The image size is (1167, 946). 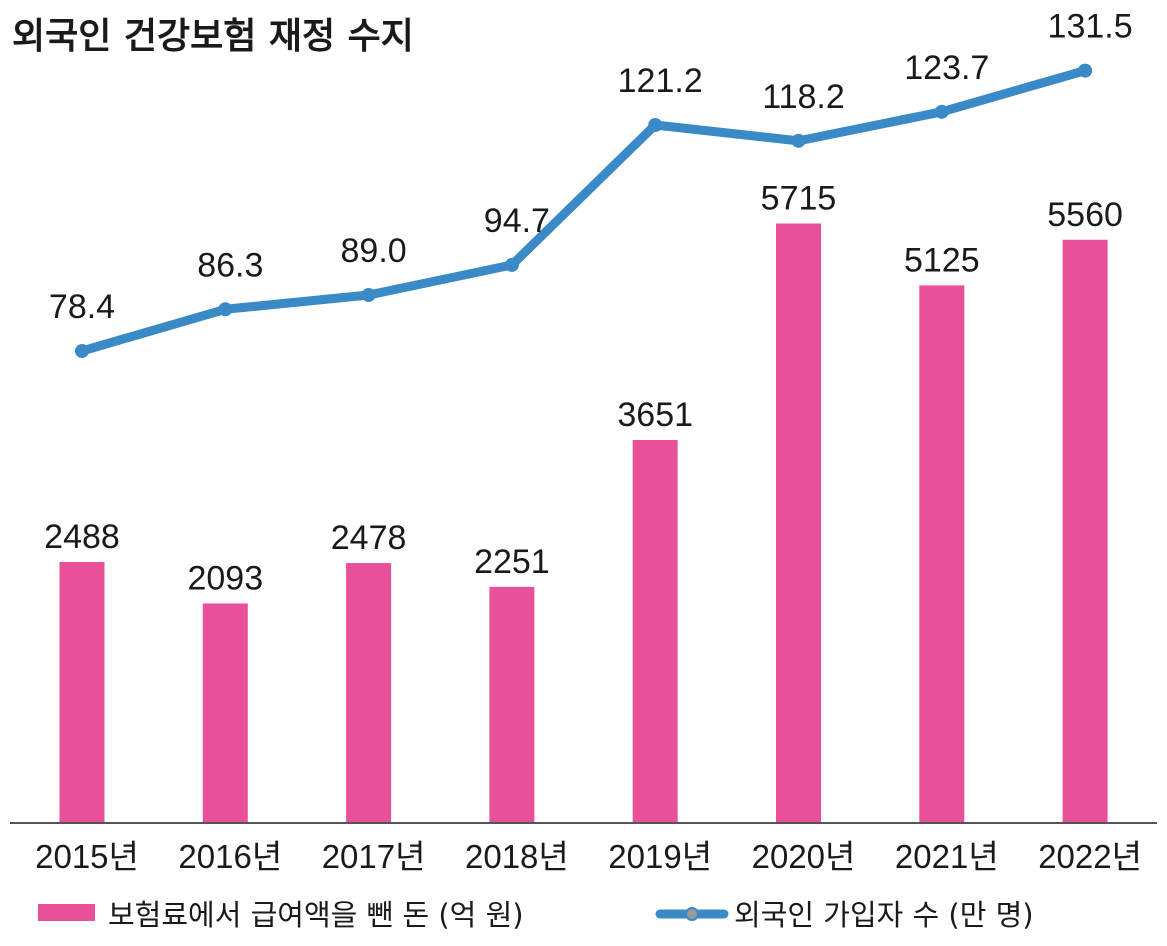 What do you see at coordinates (536, 915) in the screenshot?
I see `legend: 보험료에서 급여액을 뺀 돈 (억 원) 외국인 가입자 수 (만 명)` at bounding box center [536, 915].